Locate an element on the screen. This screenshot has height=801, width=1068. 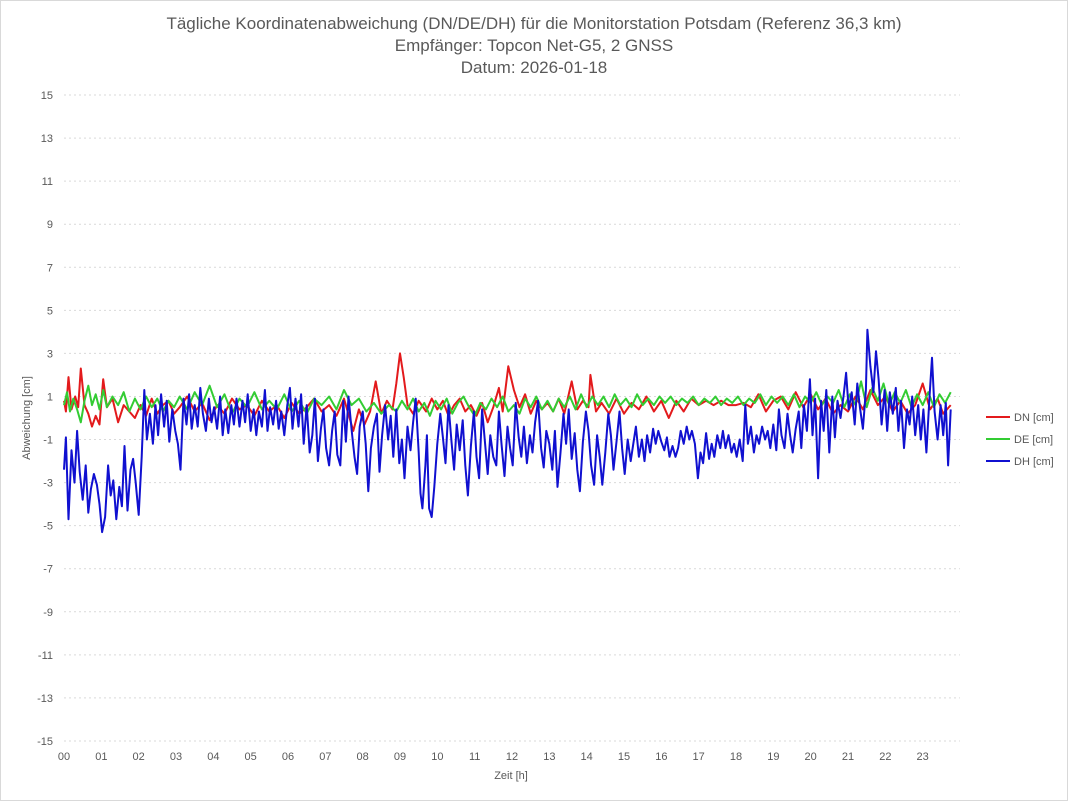
x-tick-label: 02 is located at coordinates (139, 757).